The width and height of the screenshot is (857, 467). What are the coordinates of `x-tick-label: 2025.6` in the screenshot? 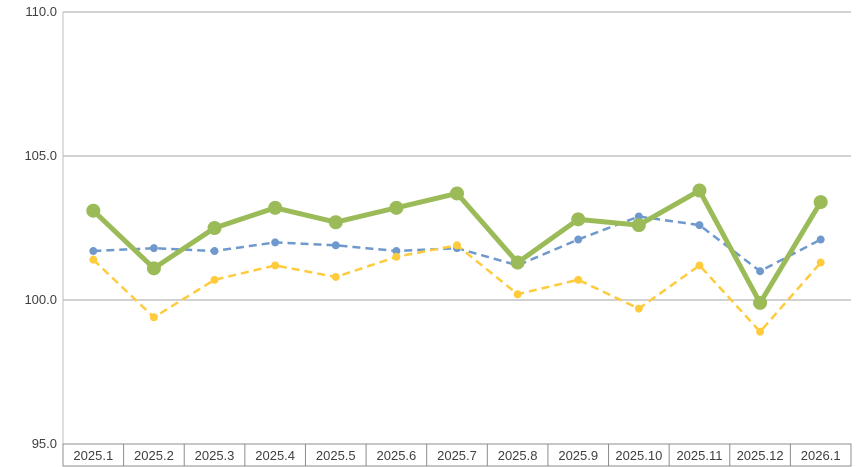 It's located at (397, 455).